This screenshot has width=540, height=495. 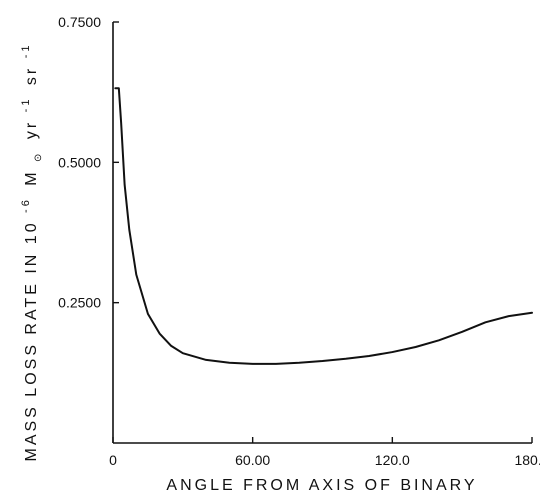 What do you see at coordinates (324, 452) in the screenshot?
I see `x-ticks: 0 60.00 120.0 180.0` at bounding box center [324, 452].